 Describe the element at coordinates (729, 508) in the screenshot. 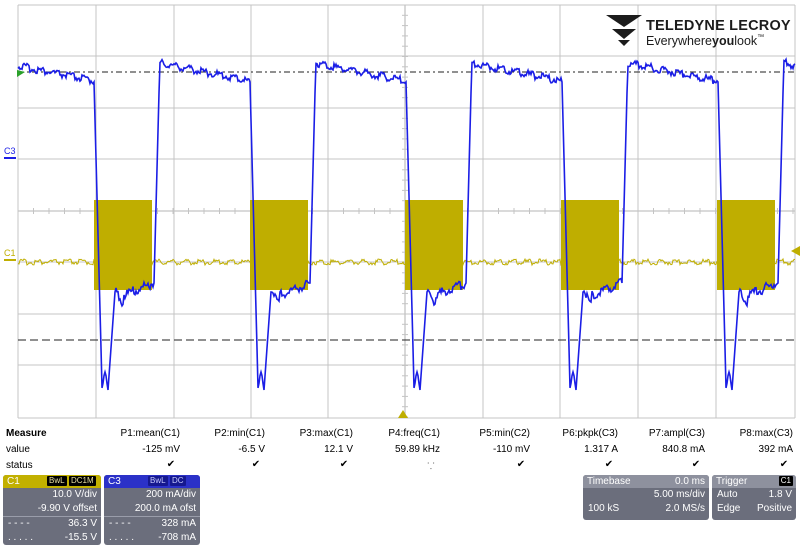

I see `trigger-type: Edge` at that location.